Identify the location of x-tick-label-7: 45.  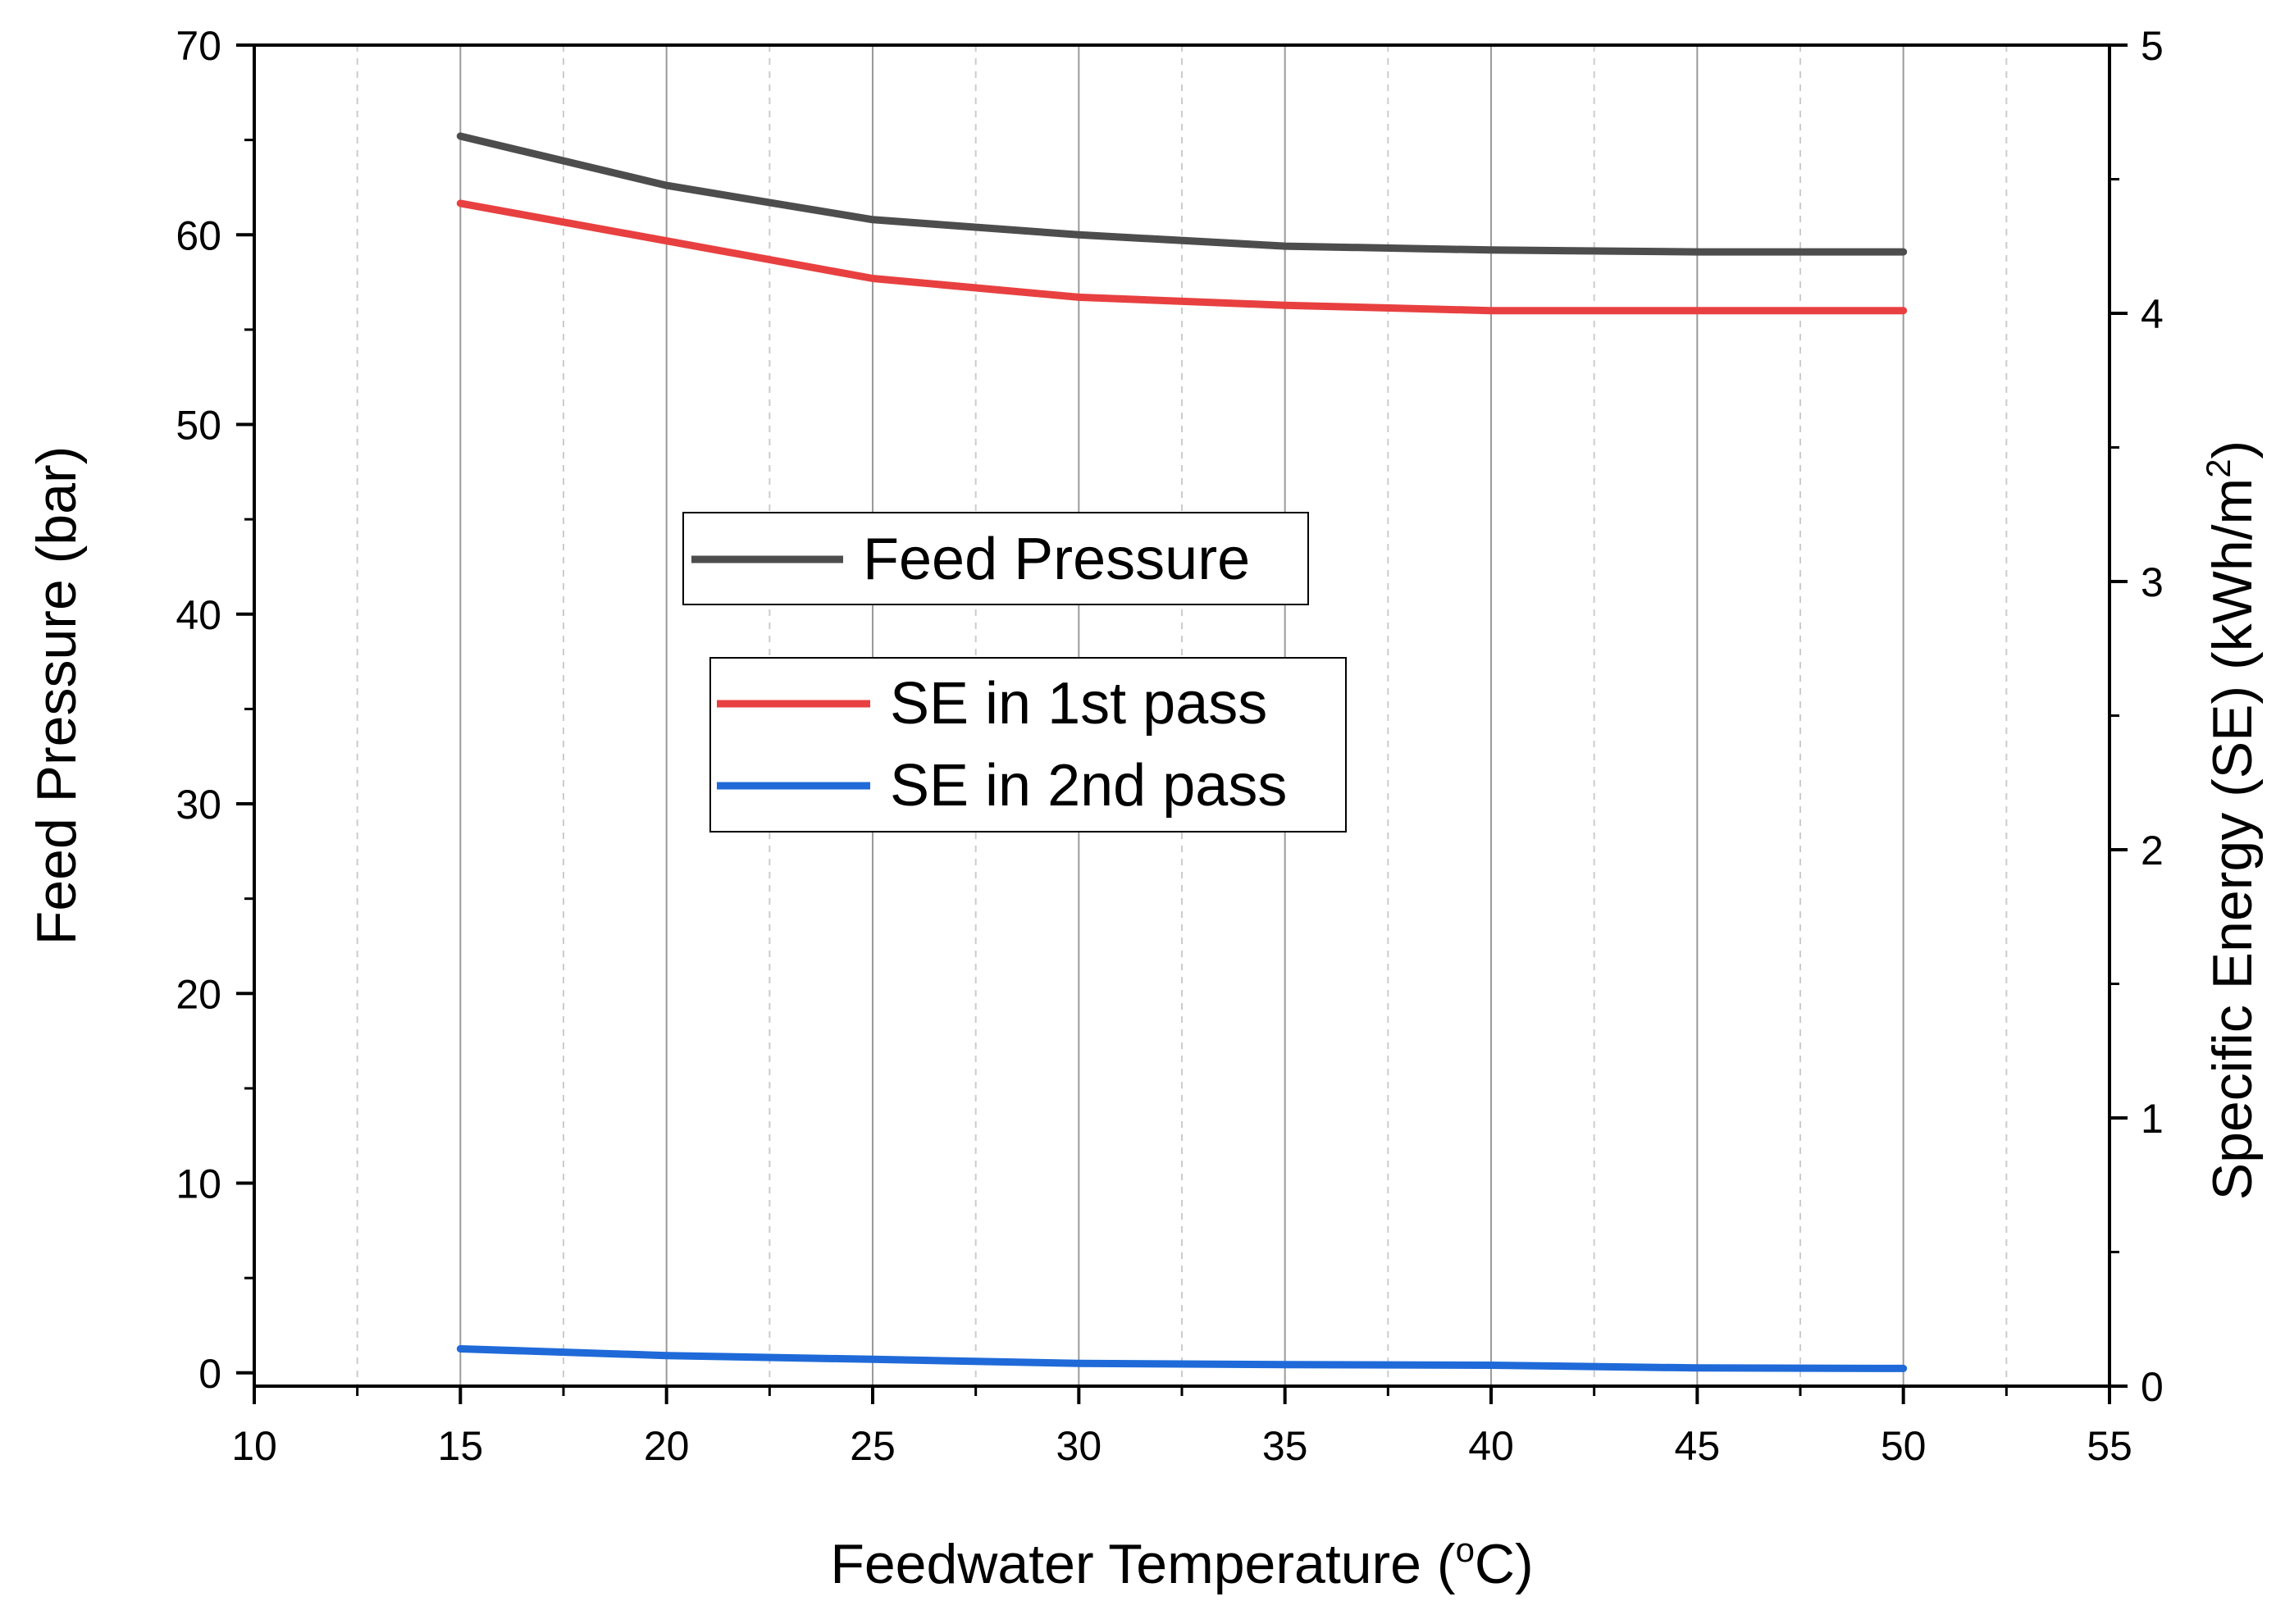
(1698, 1446).